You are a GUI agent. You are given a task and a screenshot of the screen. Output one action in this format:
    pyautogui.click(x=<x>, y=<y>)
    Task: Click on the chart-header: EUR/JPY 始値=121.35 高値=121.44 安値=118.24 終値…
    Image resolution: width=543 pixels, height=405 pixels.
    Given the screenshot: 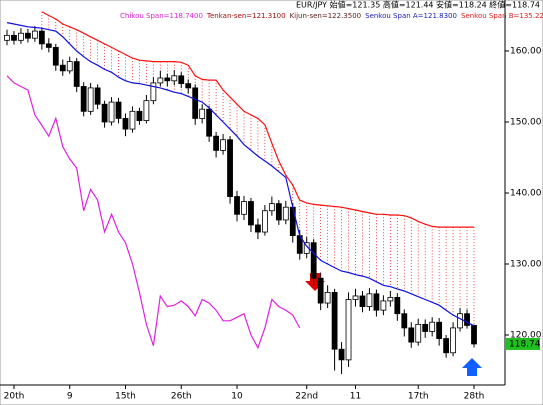 What is the action you would take?
    pyautogui.click(x=418, y=5)
    